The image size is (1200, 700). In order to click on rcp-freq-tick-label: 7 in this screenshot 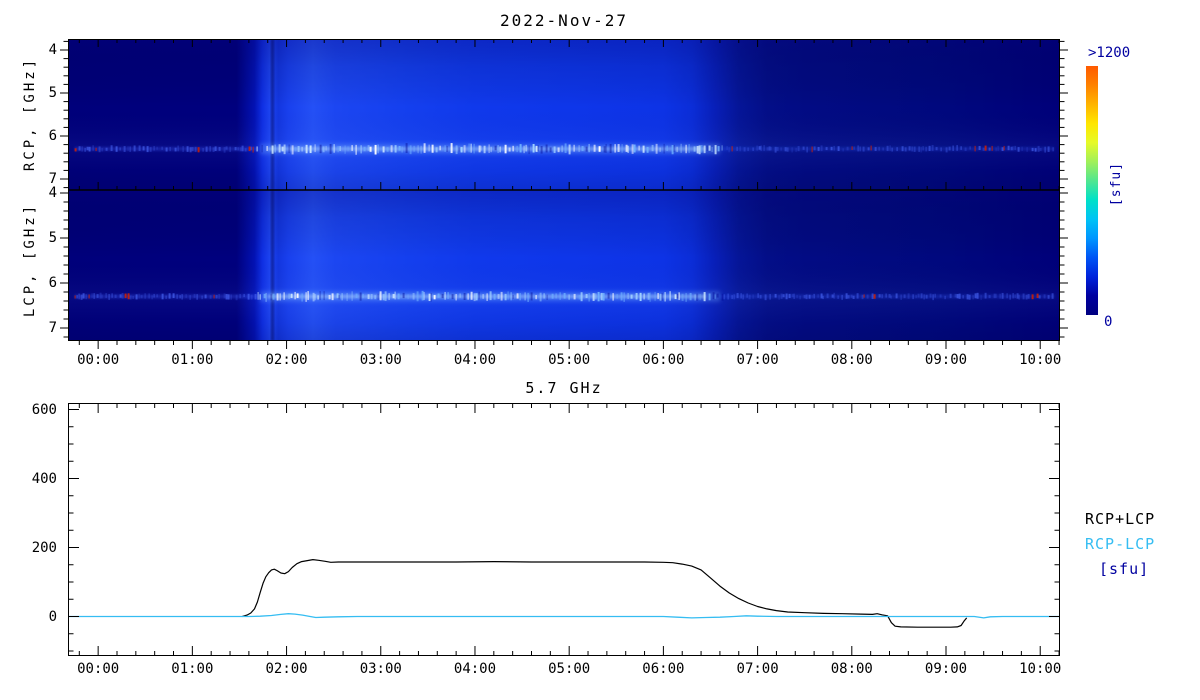, I will do `click(52, 179)`.